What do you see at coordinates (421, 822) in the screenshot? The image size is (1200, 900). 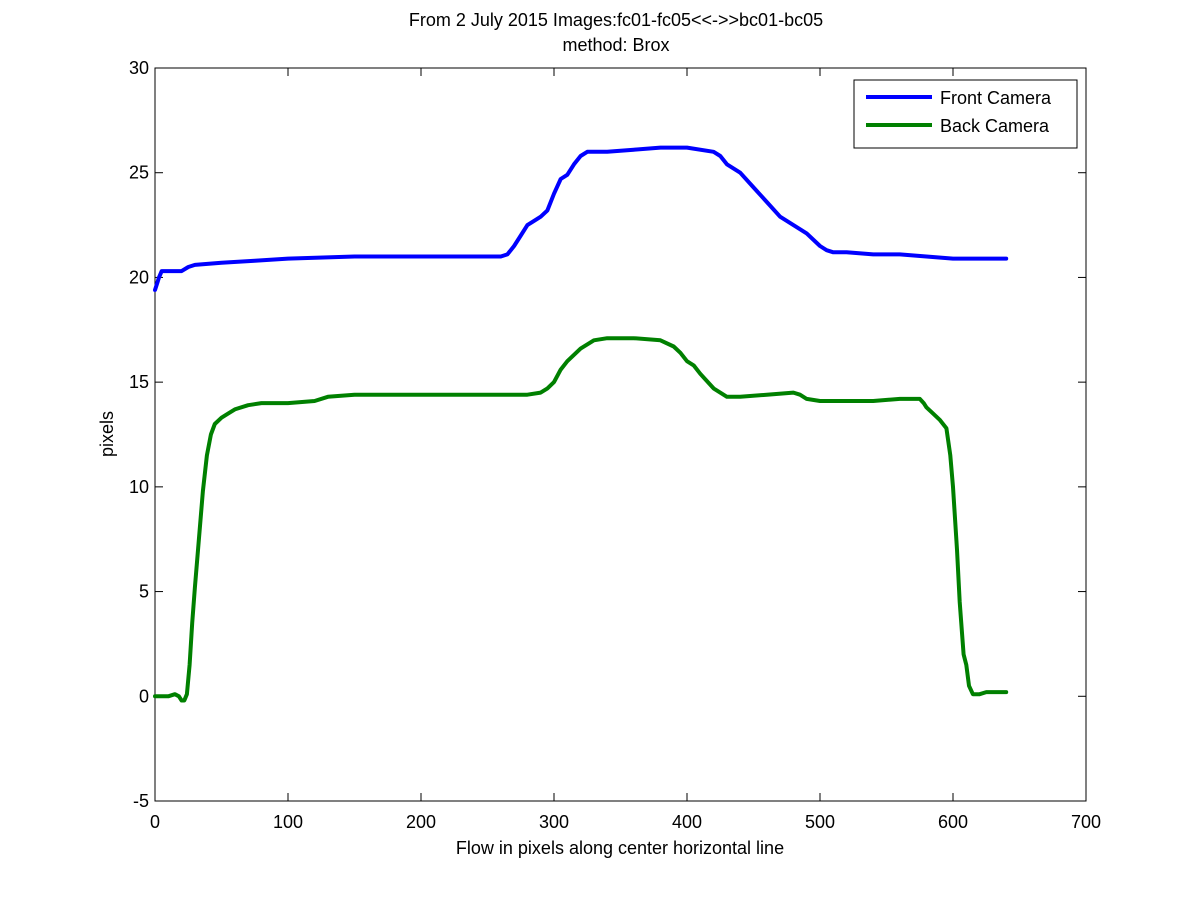 I see `x-tick-label: 200` at bounding box center [421, 822].